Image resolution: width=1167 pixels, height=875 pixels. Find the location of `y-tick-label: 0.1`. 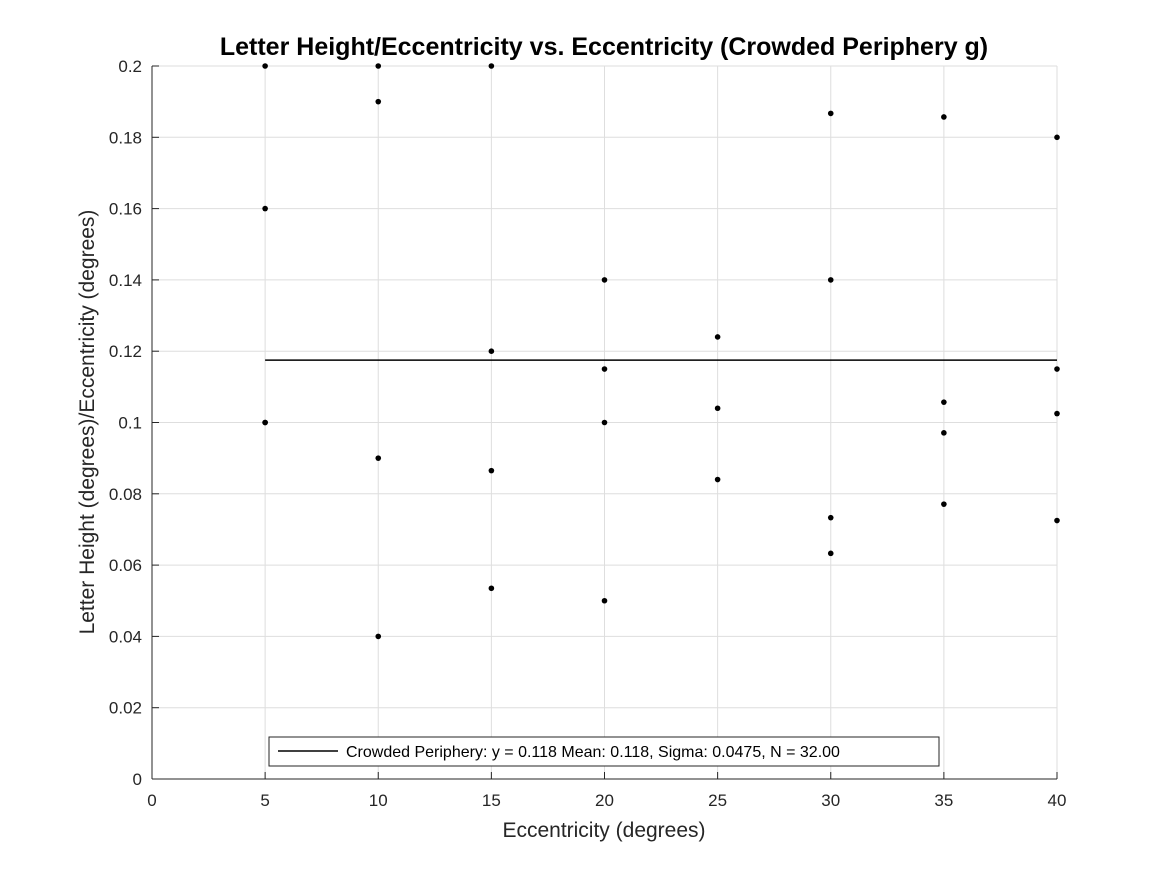

y-tick-label: 0.1 is located at coordinates (130, 423).